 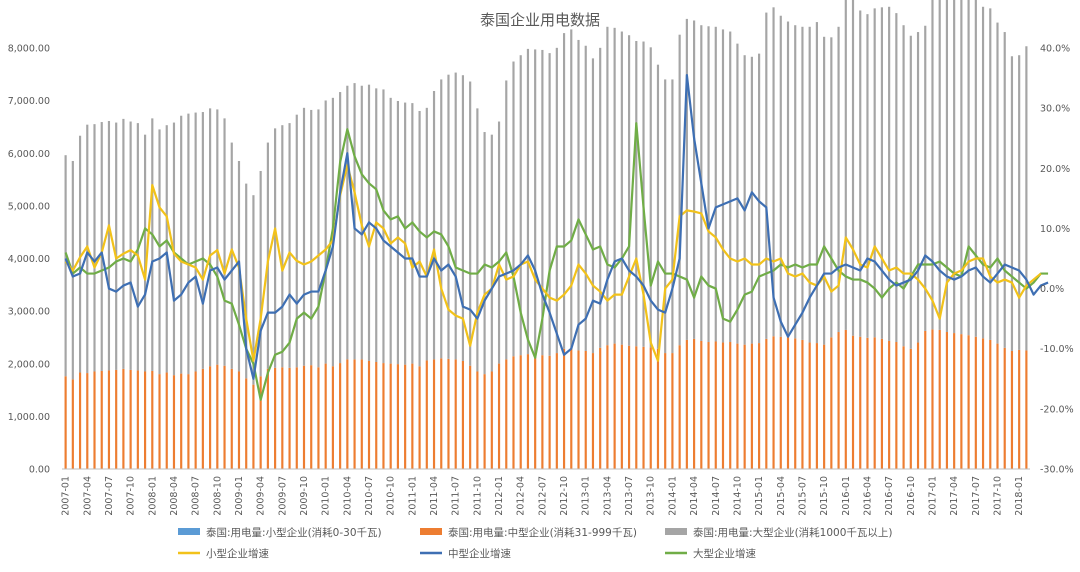 What do you see at coordinates (217, 496) in the screenshot?
I see `x-axis-tick: 2008-10` at bounding box center [217, 496].